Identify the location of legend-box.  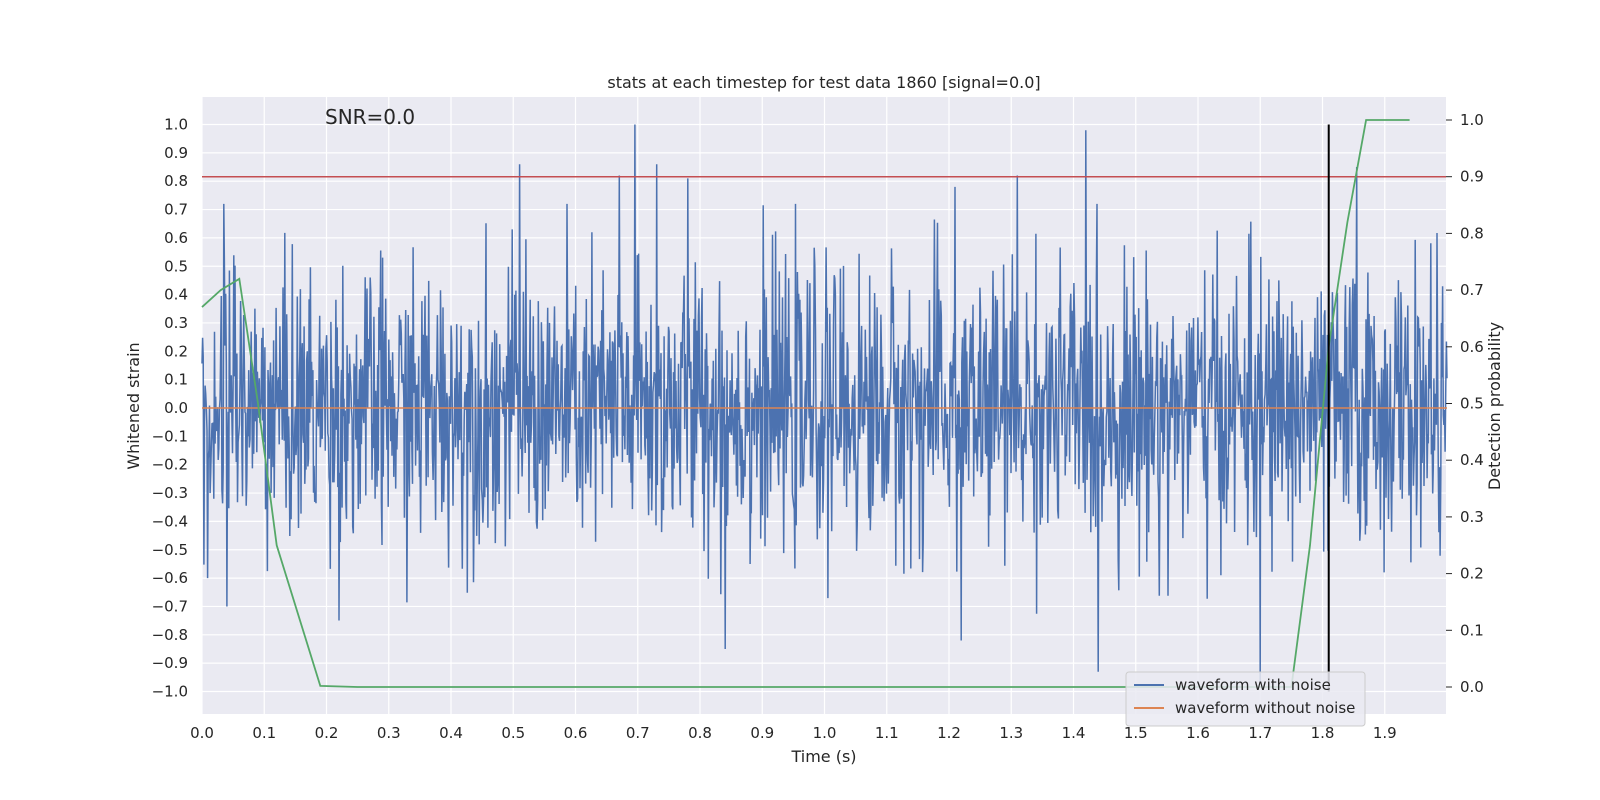
(1245, 699).